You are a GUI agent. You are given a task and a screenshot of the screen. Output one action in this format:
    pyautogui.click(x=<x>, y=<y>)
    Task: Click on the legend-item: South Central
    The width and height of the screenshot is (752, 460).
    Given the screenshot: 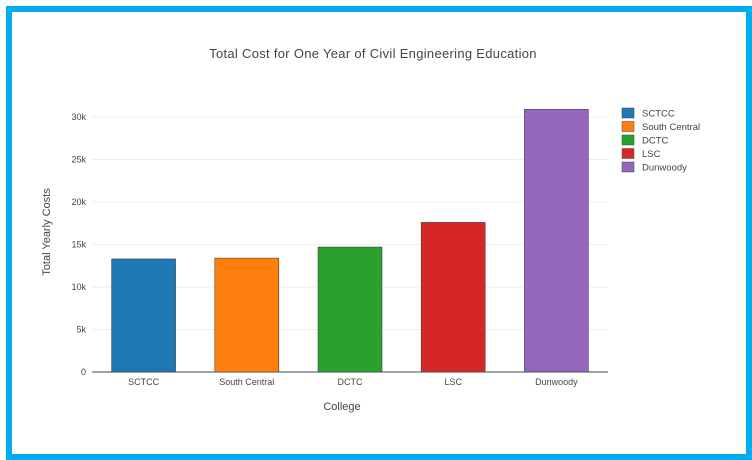 What is the action you would take?
    pyautogui.click(x=660, y=127)
    